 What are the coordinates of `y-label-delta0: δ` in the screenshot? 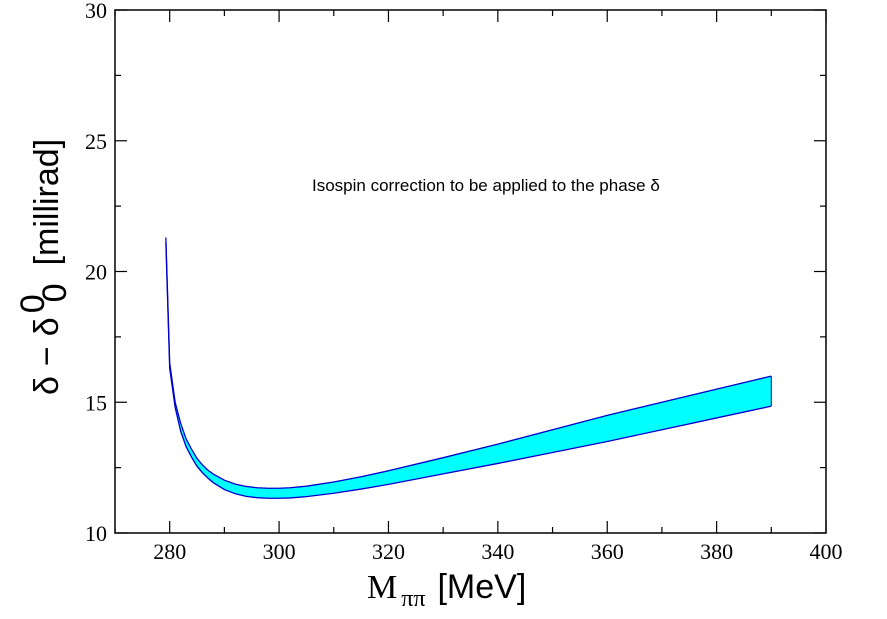 It's located at (47, 326).